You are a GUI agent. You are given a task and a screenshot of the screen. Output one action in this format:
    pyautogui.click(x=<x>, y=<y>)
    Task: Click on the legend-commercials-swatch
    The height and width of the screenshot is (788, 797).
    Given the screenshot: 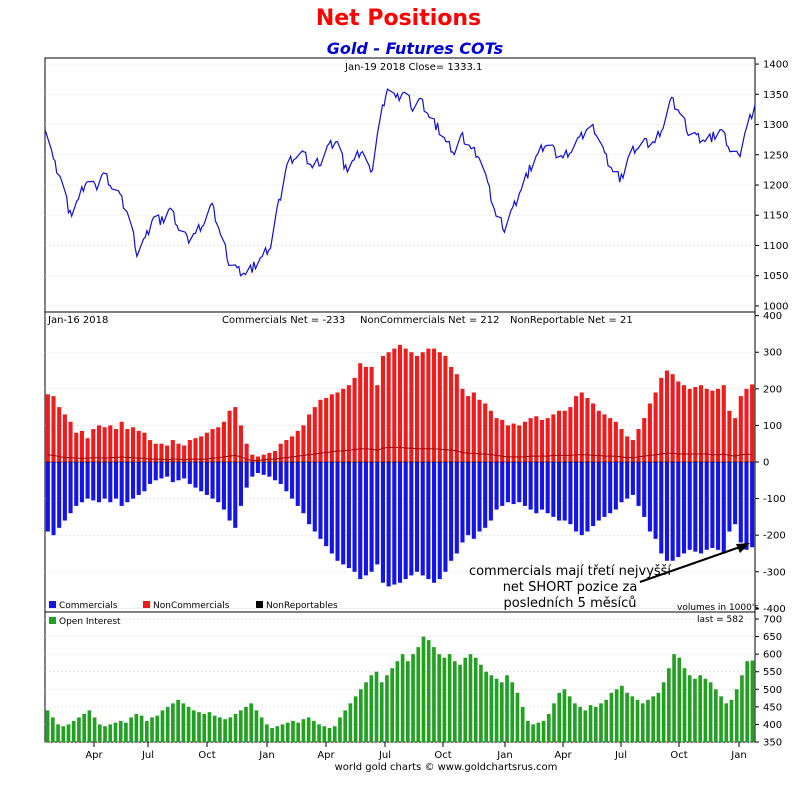 What is the action you would take?
    pyautogui.click(x=52, y=604)
    